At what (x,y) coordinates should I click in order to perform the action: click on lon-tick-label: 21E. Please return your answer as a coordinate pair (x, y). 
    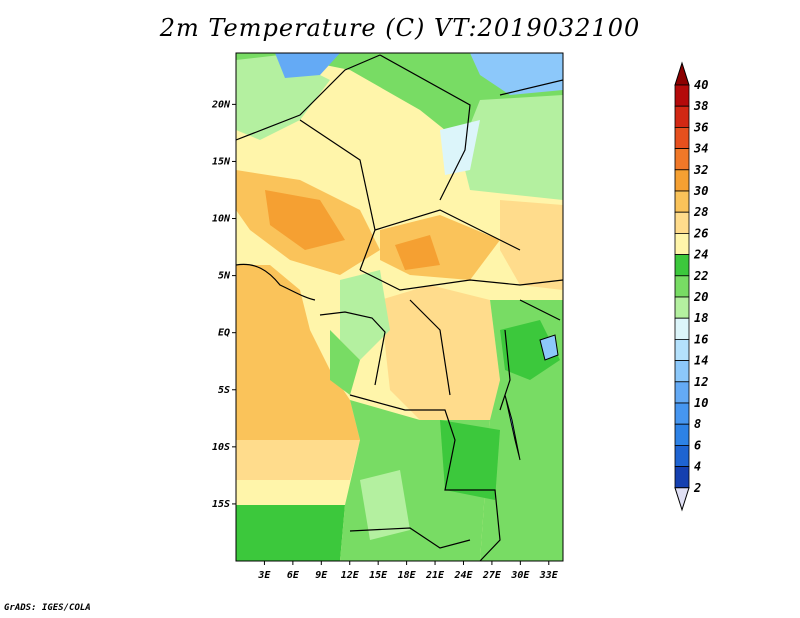
    Looking at the image, I should click on (435, 575).